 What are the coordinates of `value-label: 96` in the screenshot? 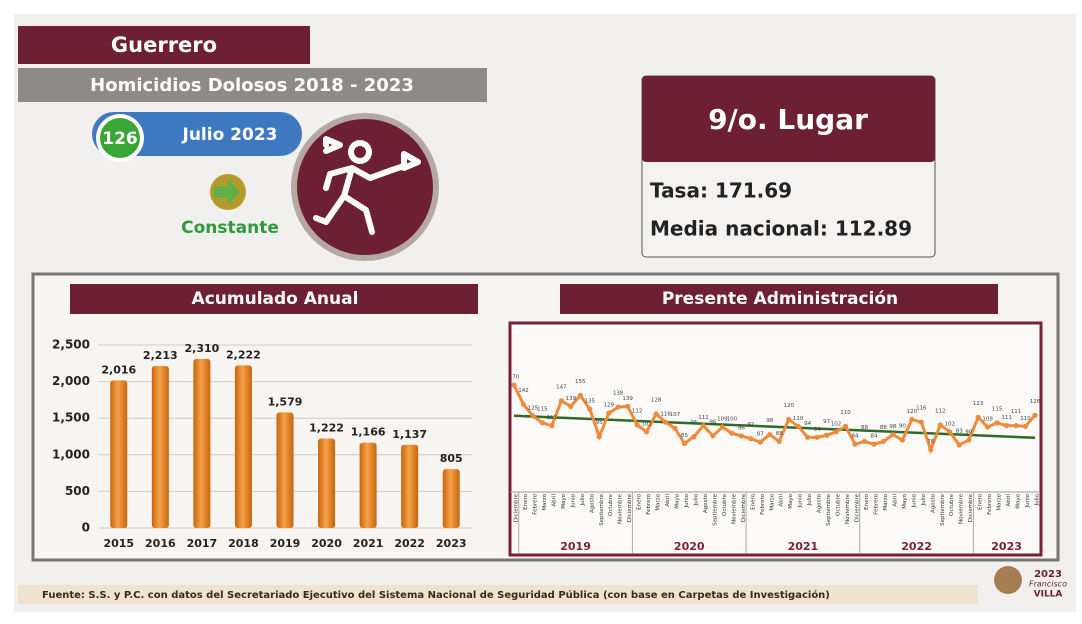 It's located at (712, 422).